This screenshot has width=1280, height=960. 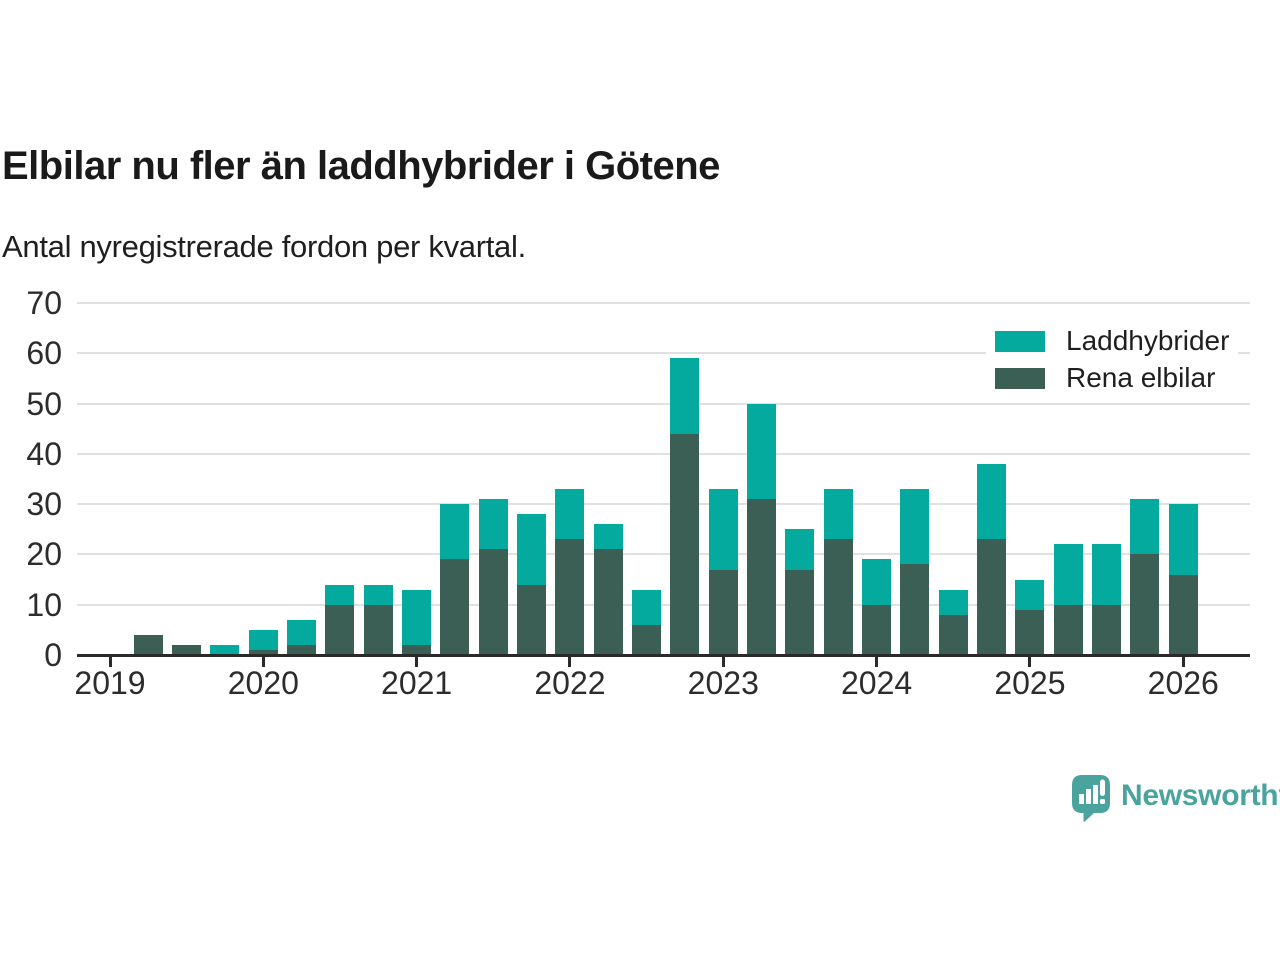 What do you see at coordinates (1141, 377) in the screenshot?
I see `legend-label: Rena elbilar` at bounding box center [1141, 377].